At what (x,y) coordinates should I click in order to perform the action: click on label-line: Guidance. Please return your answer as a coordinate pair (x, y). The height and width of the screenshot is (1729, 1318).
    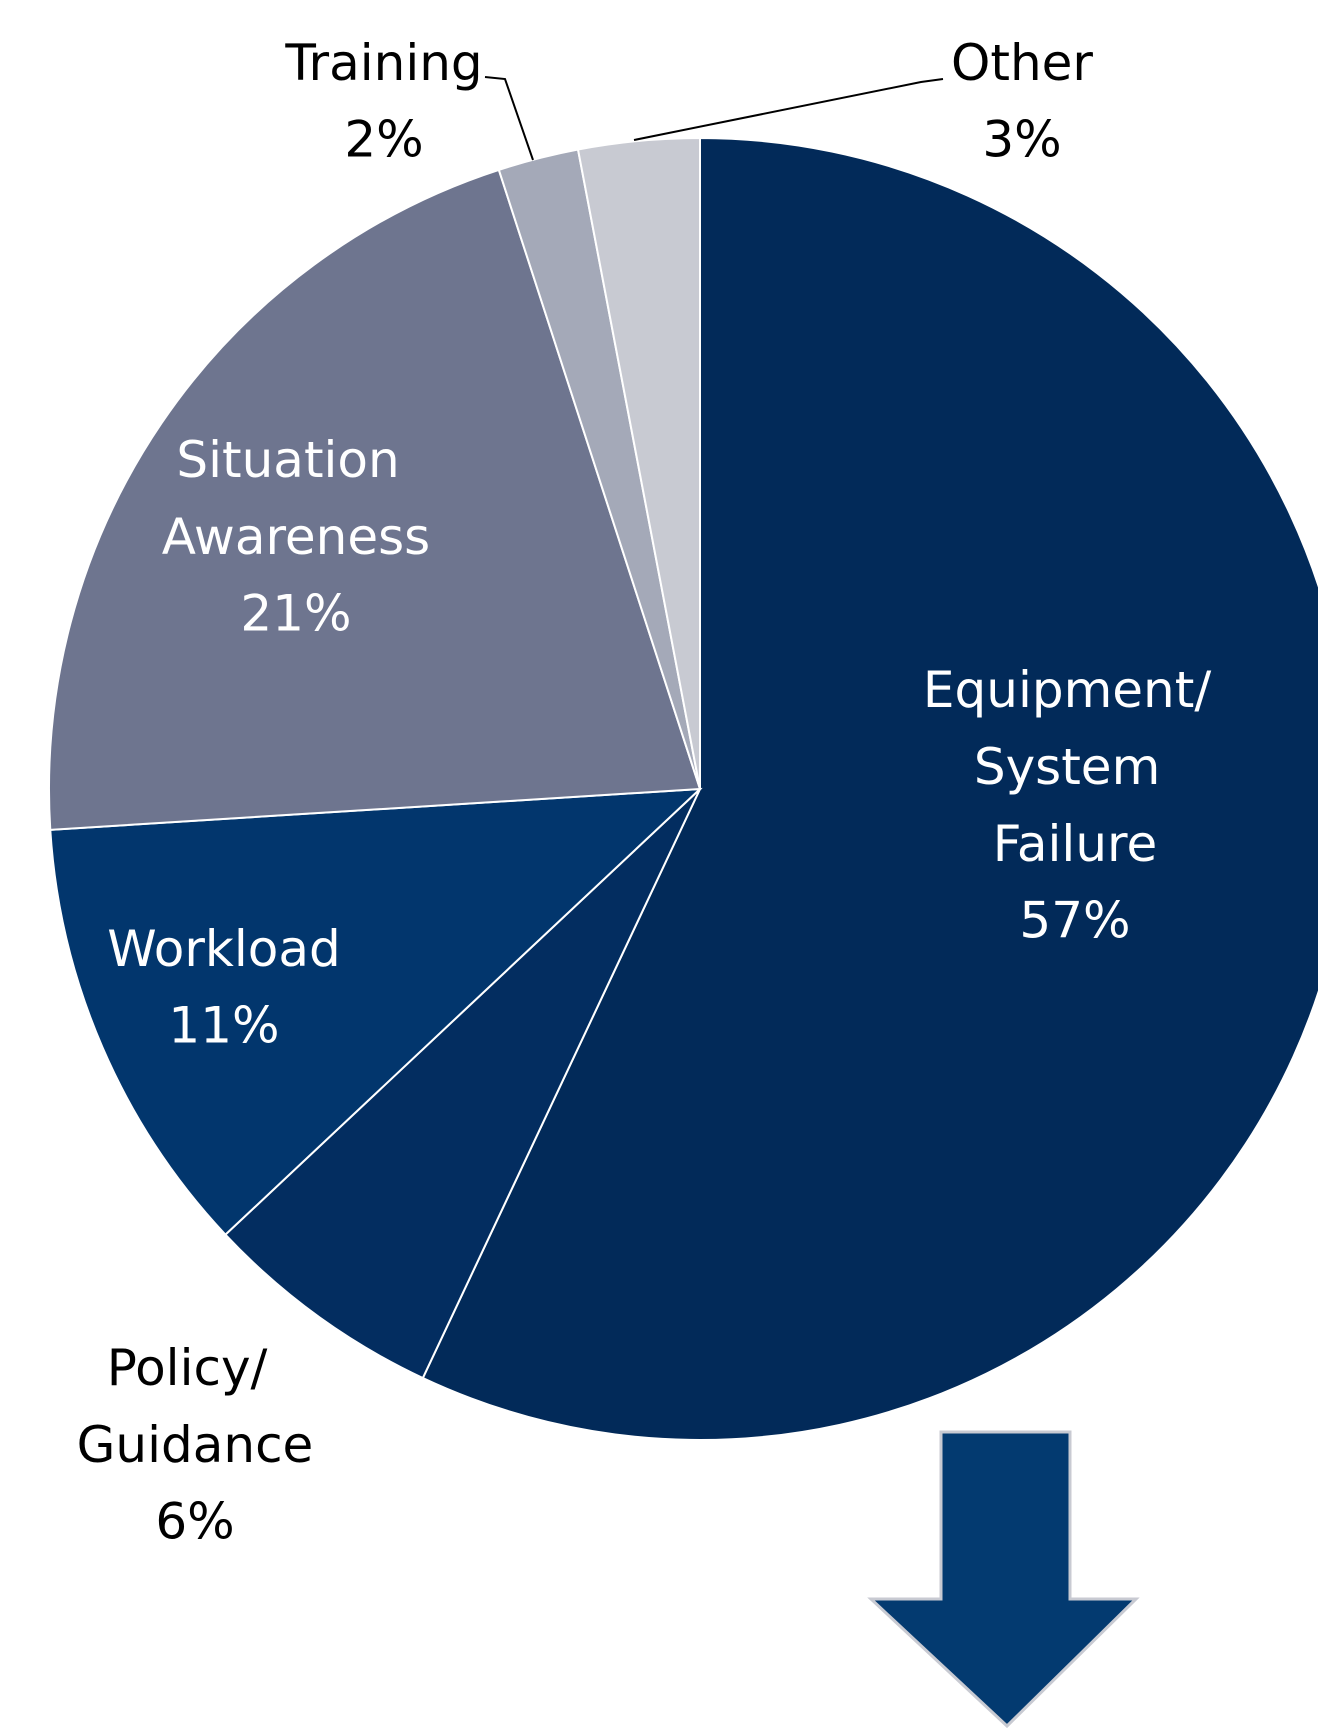
    Looking at the image, I should click on (195, 1445).